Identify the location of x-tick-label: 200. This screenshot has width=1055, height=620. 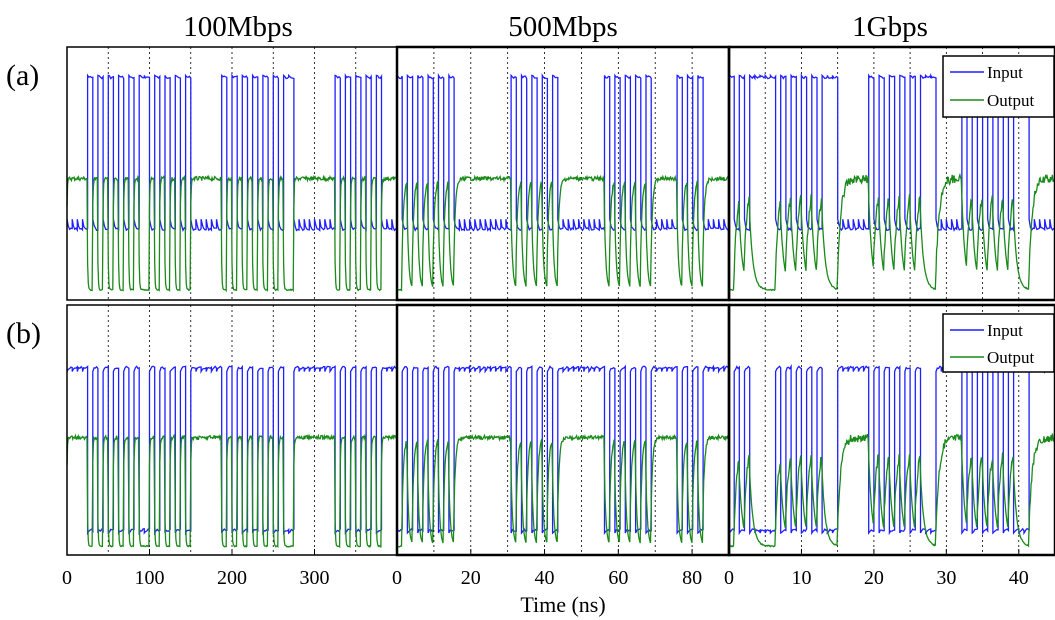
(232, 578).